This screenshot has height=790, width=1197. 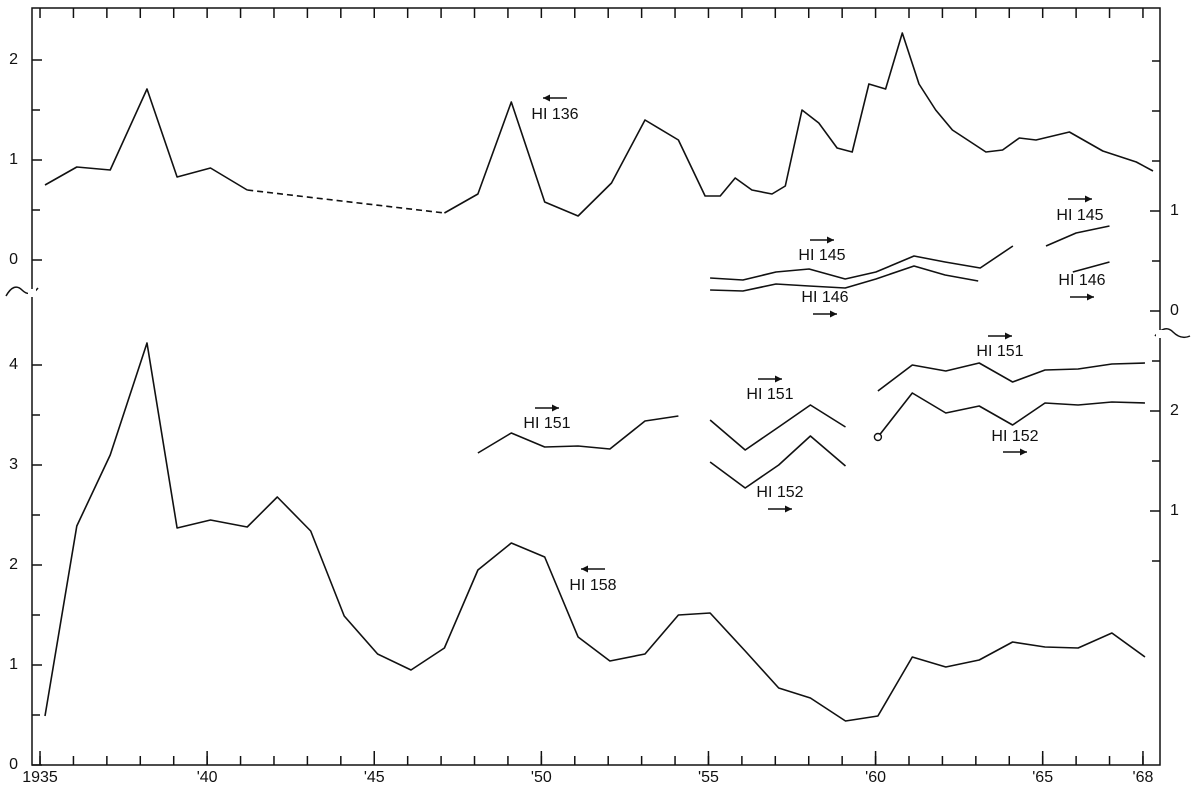 What do you see at coordinates (1174, 310) in the screenshot?
I see `y2-tick-label: 0` at bounding box center [1174, 310].